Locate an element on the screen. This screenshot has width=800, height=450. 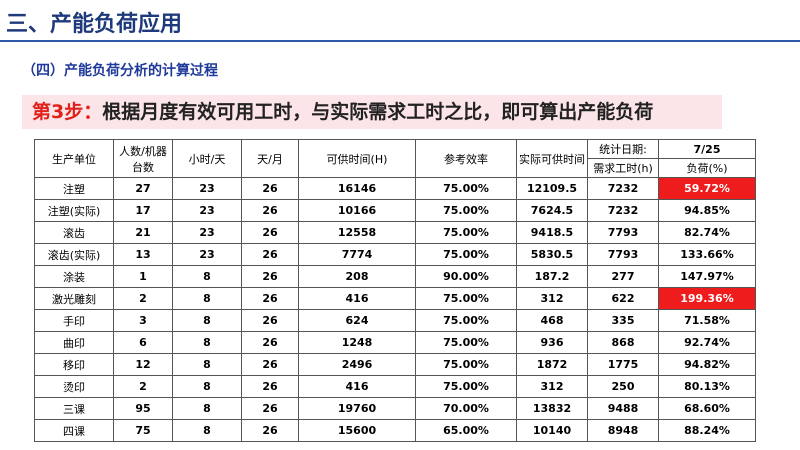
cell: 激光雕刻 is located at coordinates (74, 298).